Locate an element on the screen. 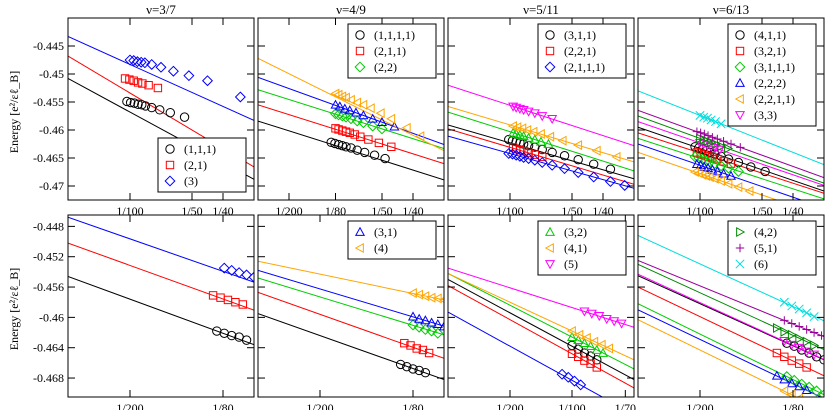  y-tick-label: -0.468 is located at coordinates (48, 378).